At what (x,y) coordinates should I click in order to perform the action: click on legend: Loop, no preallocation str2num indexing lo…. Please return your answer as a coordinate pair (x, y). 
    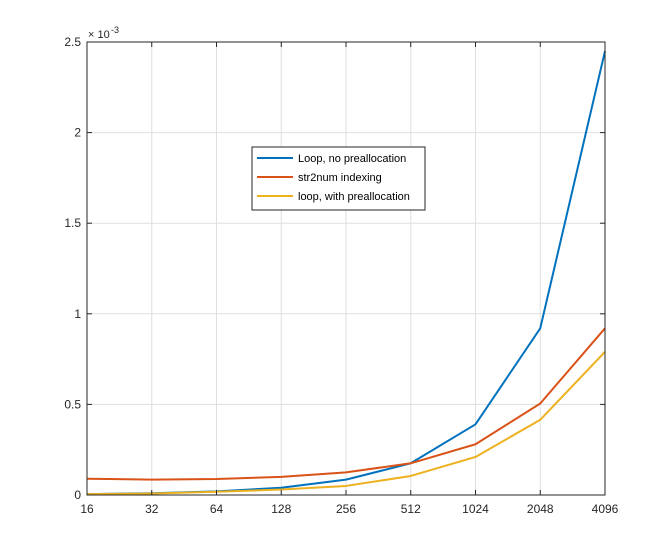
    Looking at the image, I should click on (338, 178).